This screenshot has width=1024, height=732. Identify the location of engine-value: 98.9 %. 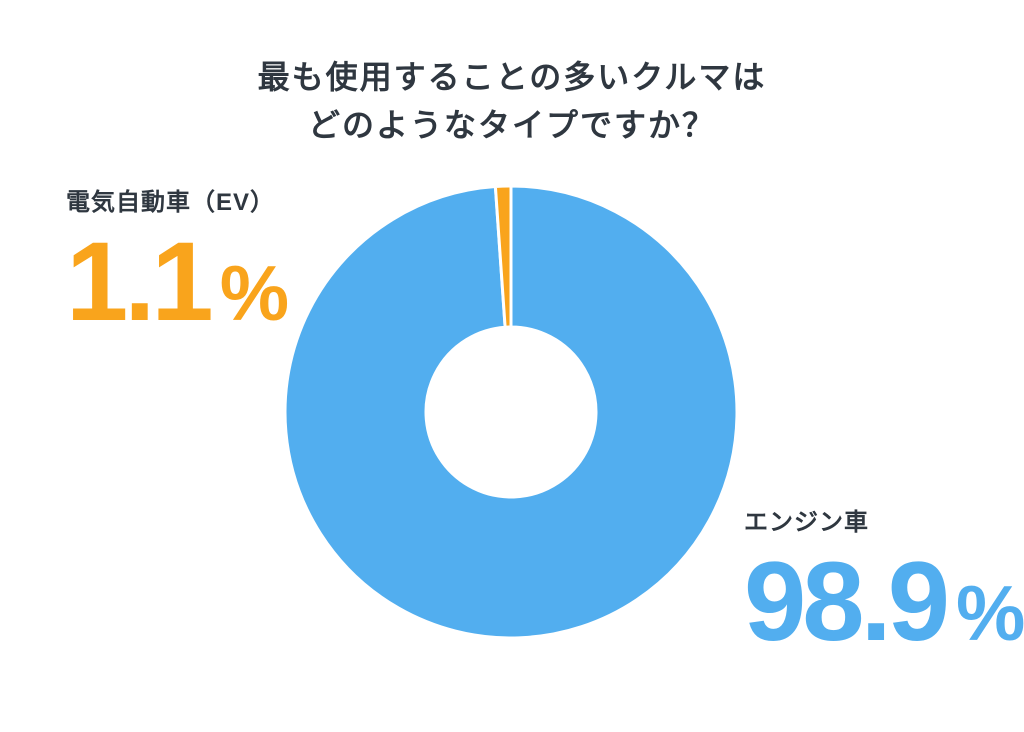
(884, 602).